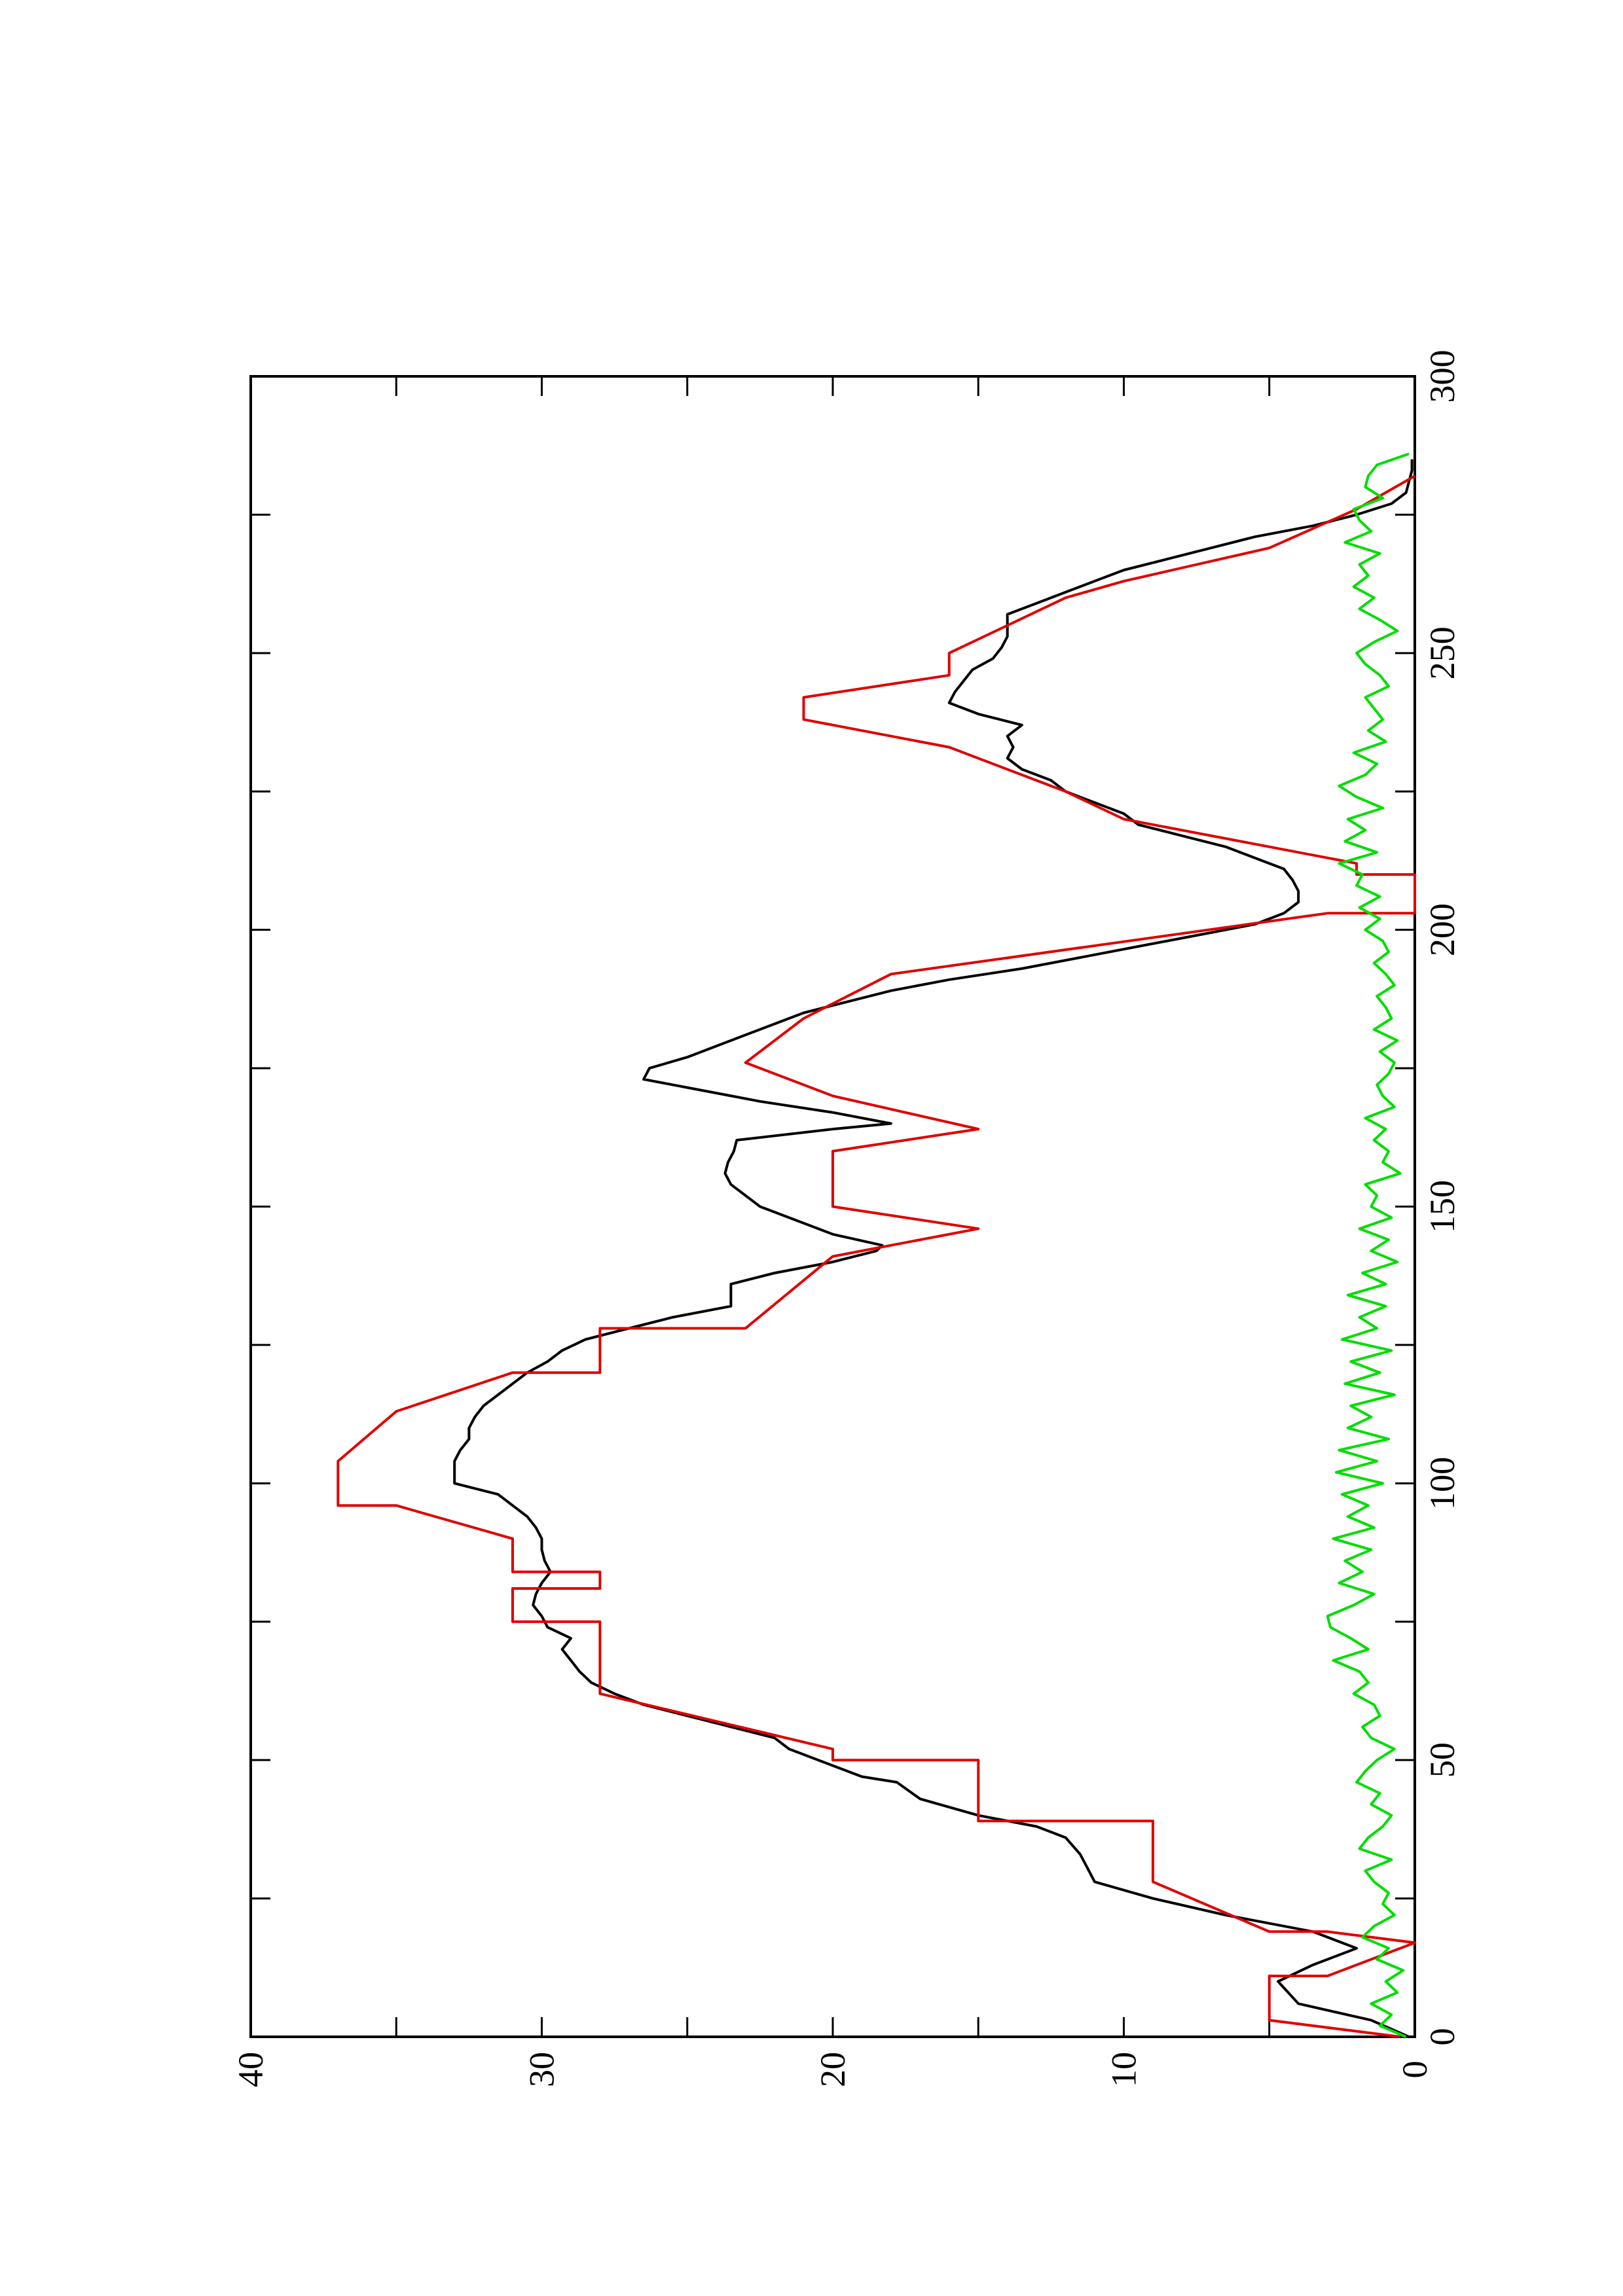 This screenshot has height=2296, width=1623. I want to click on x-tick-label: 200, so click(1442, 929).